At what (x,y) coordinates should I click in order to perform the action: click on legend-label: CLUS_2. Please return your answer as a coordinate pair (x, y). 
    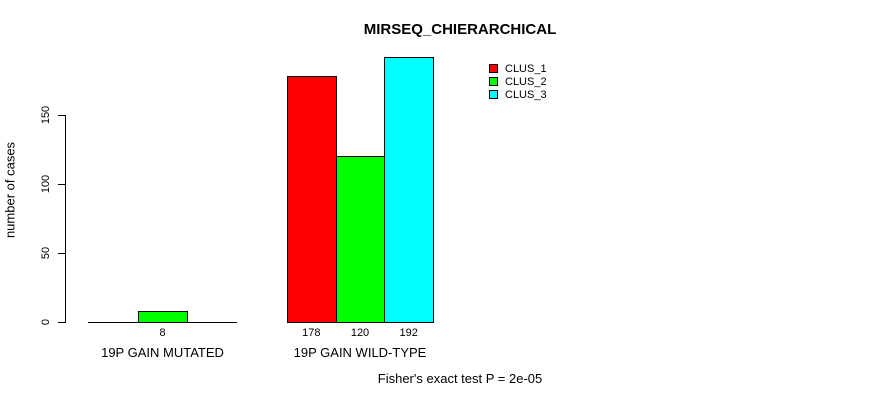
    Looking at the image, I should click on (526, 81).